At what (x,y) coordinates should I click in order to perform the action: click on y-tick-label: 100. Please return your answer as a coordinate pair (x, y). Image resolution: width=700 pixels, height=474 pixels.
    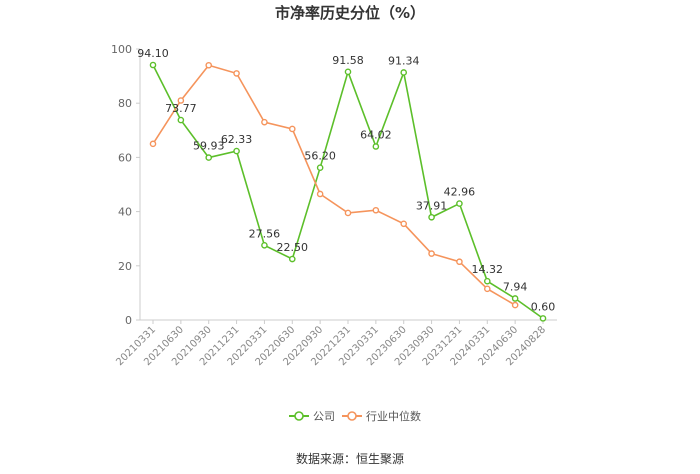
    Looking at the image, I should click on (121, 49).